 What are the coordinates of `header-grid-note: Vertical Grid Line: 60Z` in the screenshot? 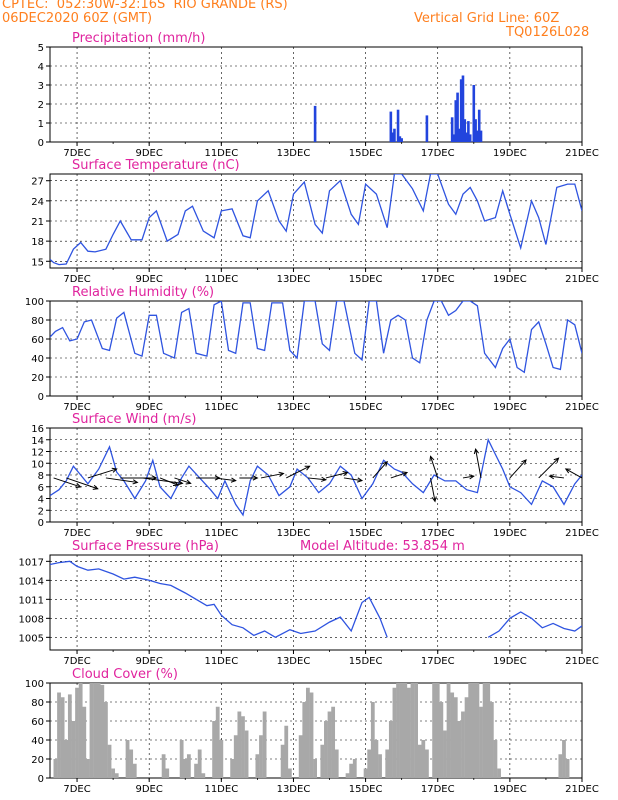 It's located at (487, 18).